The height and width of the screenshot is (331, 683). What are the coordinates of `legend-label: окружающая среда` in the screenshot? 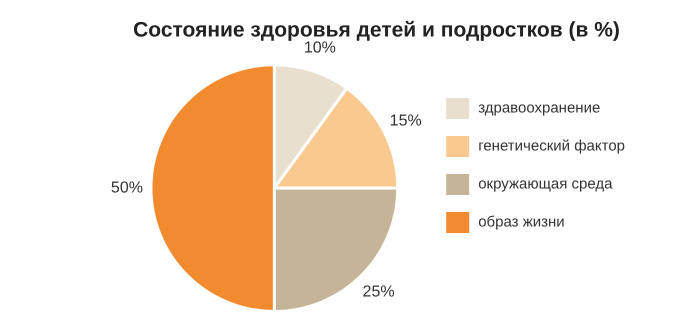 It's located at (546, 184).